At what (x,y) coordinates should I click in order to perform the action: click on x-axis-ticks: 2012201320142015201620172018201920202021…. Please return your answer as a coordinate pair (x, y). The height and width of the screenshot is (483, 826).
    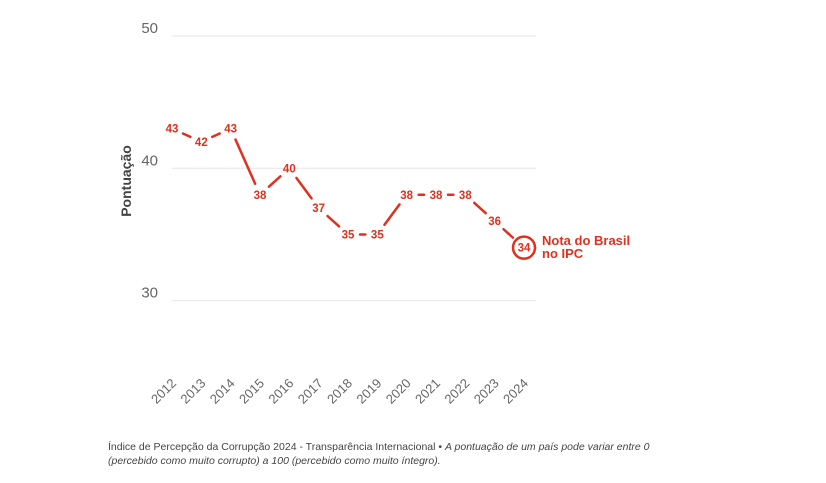
    Looking at the image, I should click on (339, 391).